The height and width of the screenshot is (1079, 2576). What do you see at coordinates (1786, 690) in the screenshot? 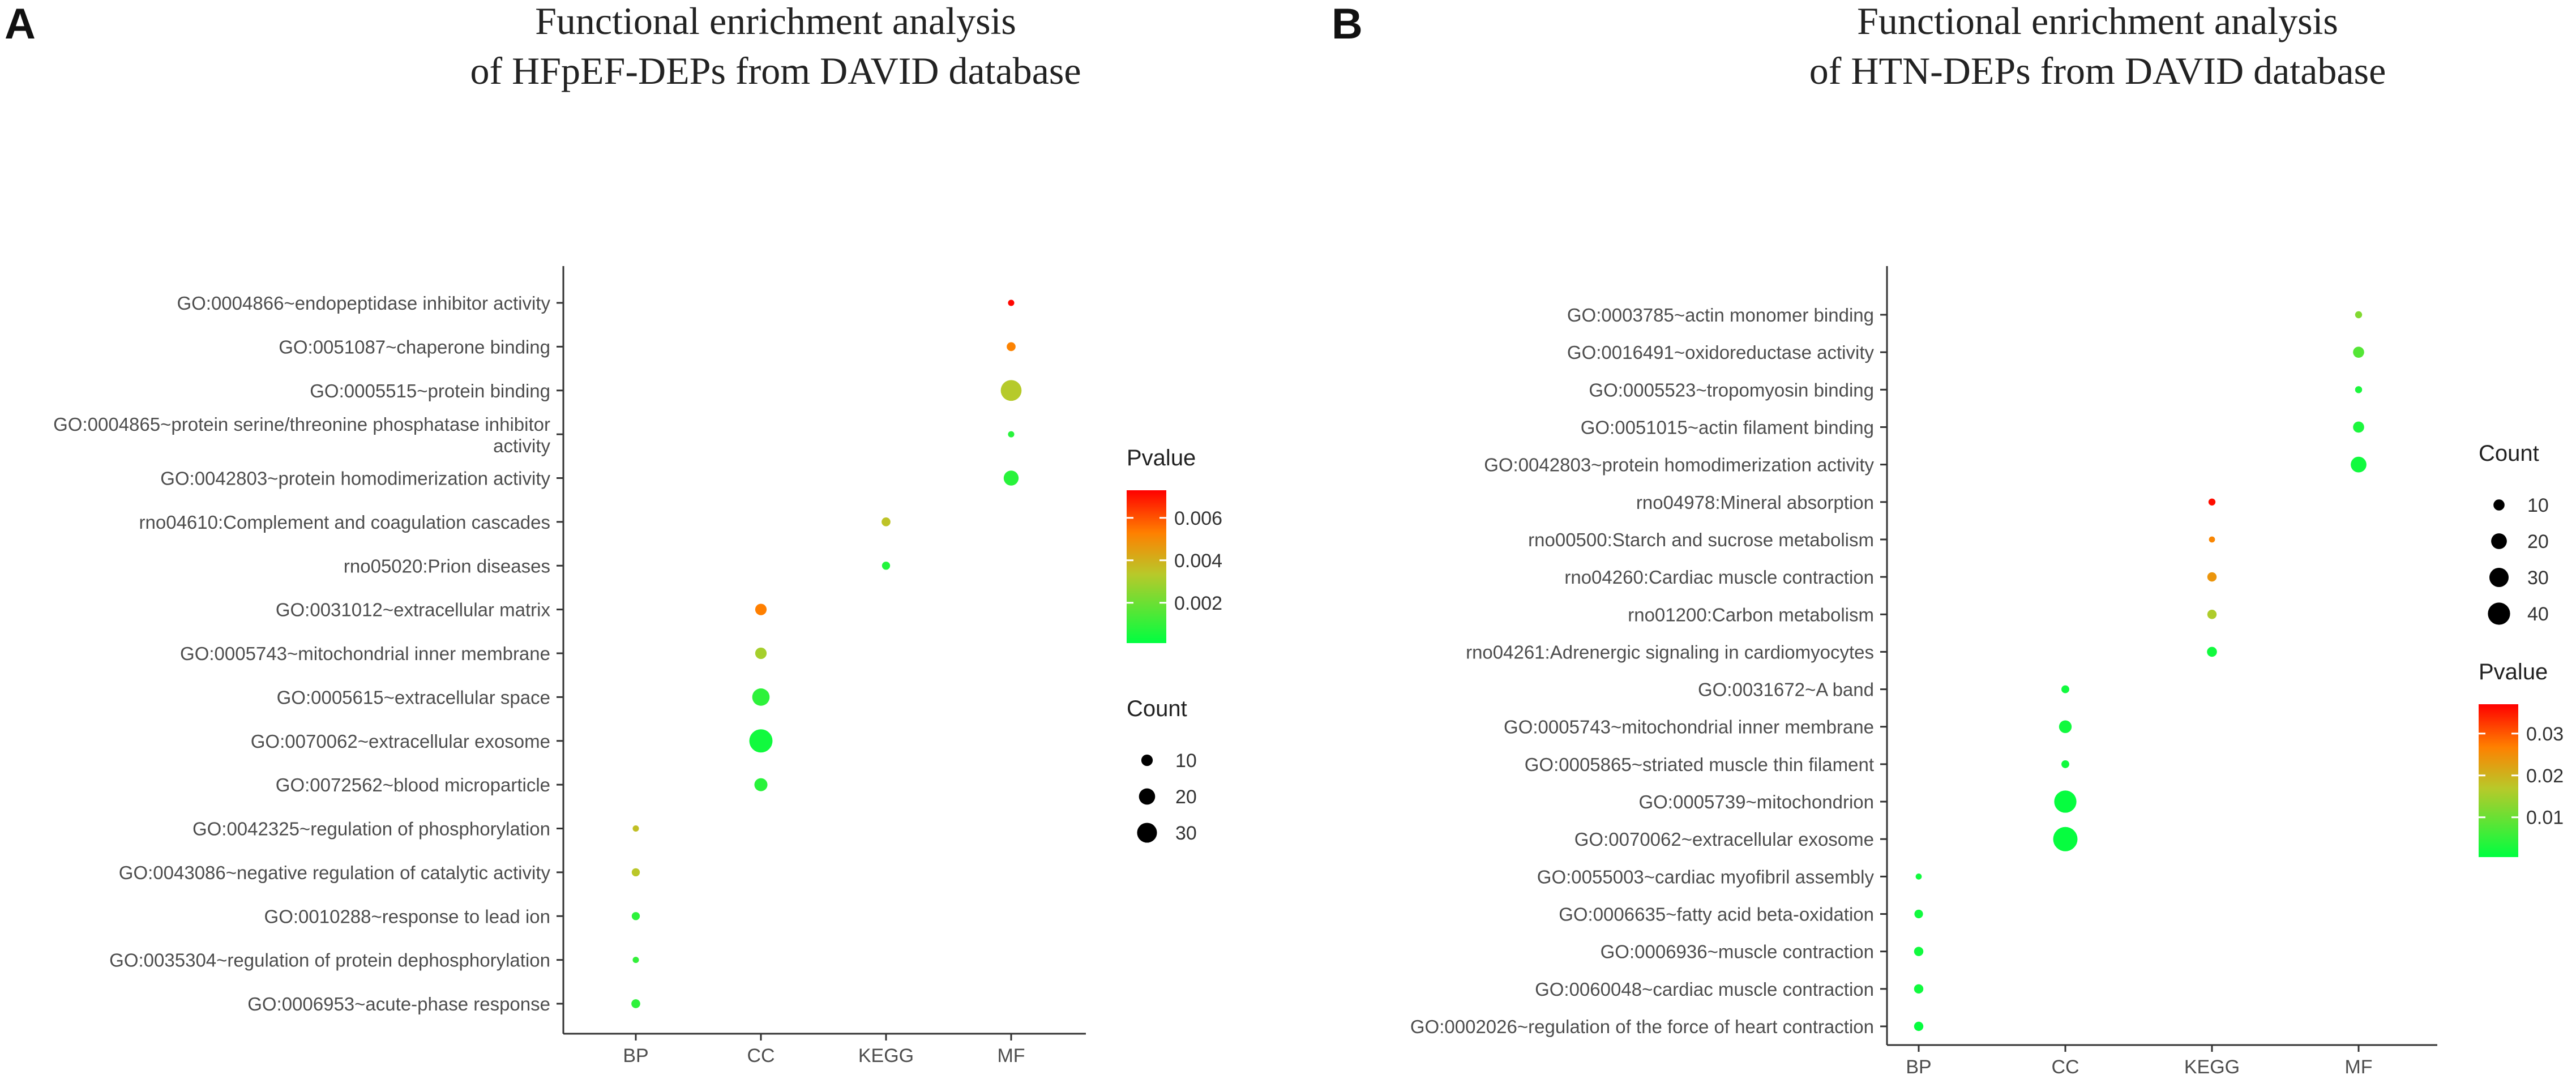
I see `y-tick-label: GO:0031672~A band` at bounding box center [1786, 690].